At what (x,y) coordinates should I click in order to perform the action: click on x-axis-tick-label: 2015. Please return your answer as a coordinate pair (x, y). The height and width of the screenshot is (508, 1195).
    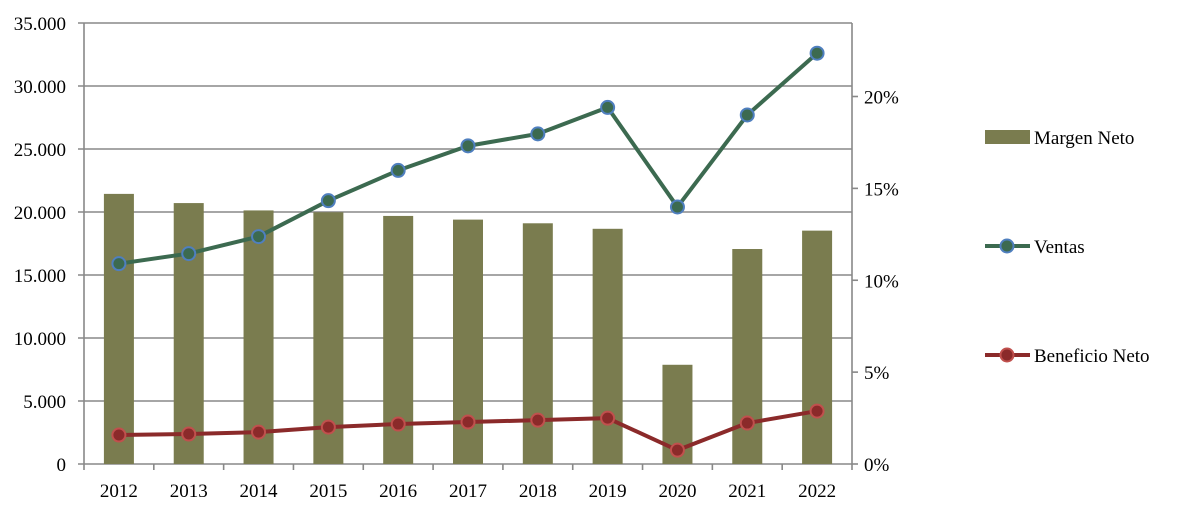
    Looking at the image, I should click on (328, 491).